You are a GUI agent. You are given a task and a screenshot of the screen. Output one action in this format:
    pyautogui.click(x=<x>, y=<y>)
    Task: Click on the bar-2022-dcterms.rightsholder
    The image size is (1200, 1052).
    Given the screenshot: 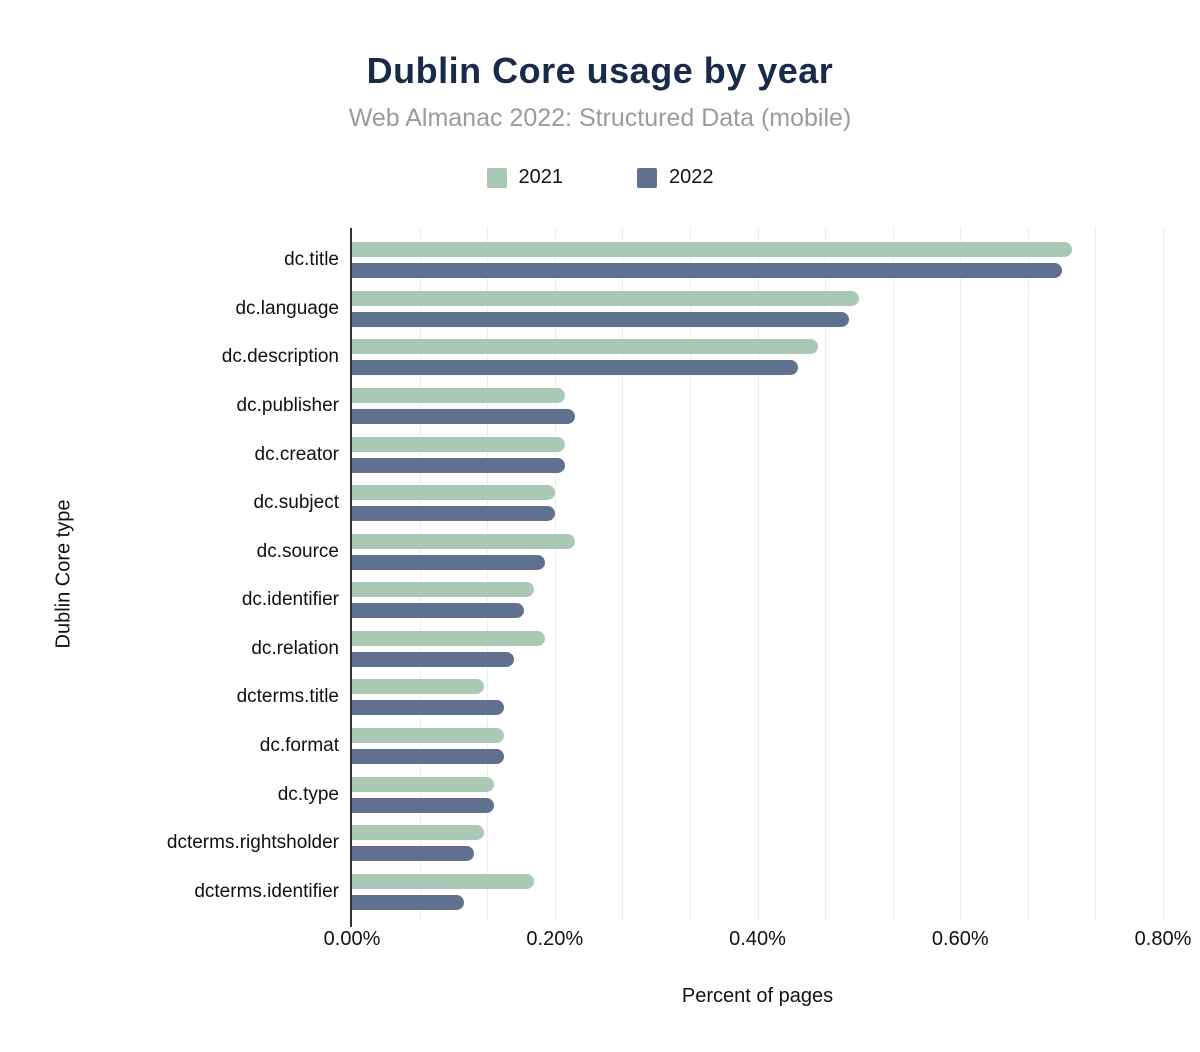 What is the action you would take?
    pyautogui.click(x=413, y=854)
    